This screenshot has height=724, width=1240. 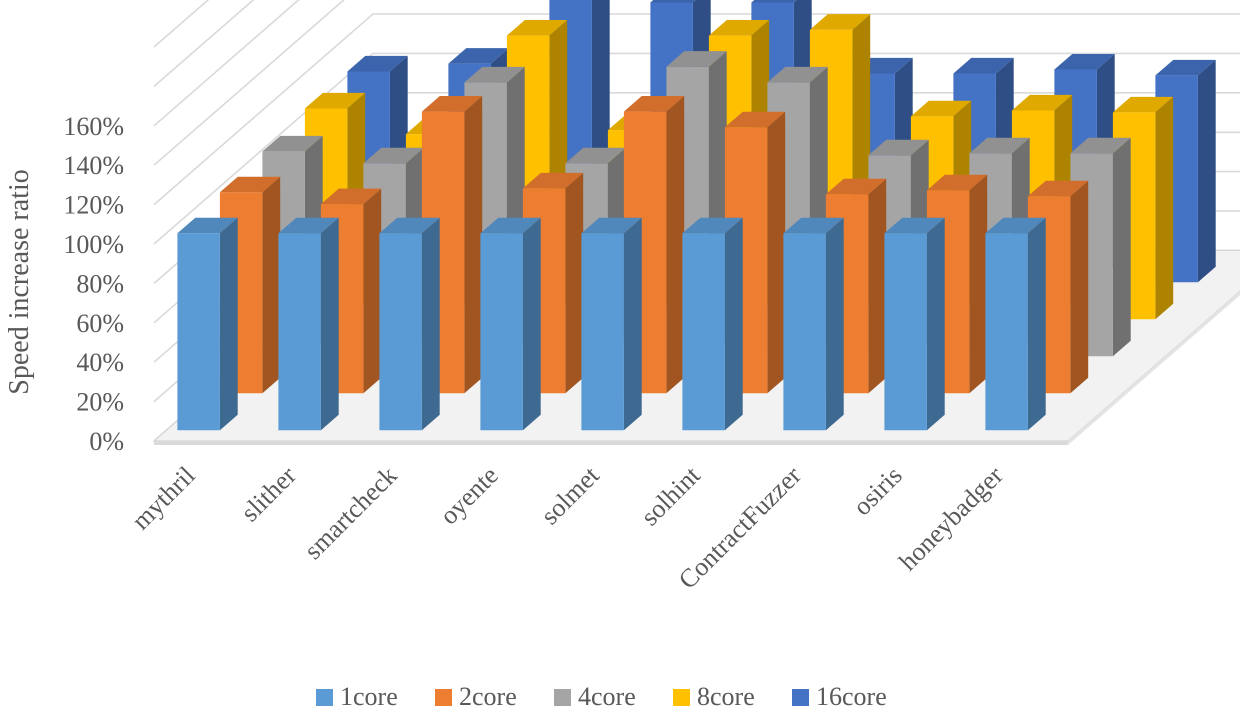 What do you see at coordinates (369, 696) in the screenshot?
I see `legend-label: 1core` at bounding box center [369, 696].